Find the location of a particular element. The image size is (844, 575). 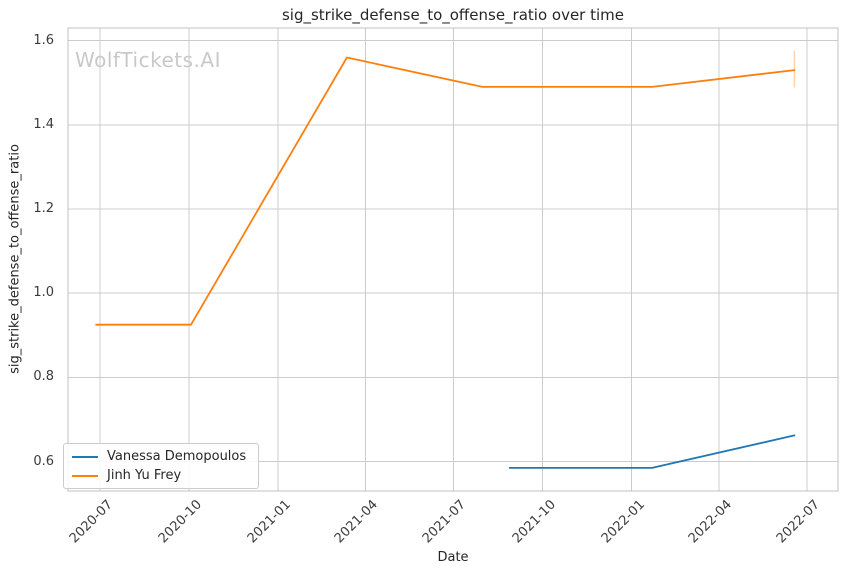

series-line is located at coordinates (652, 451).